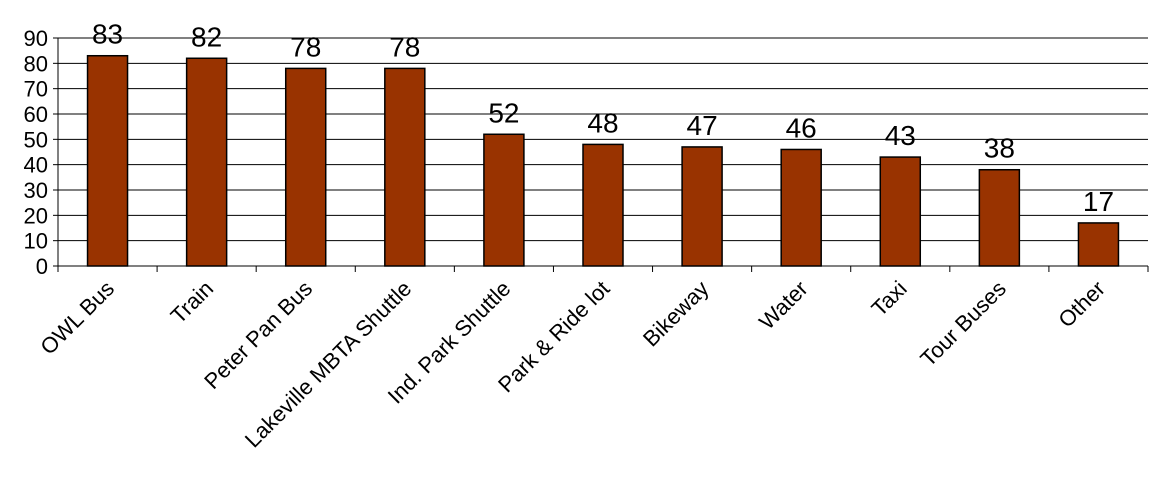 The width and height of the screenshot is (1152, 498). Describe the element at coordinates (503, 112) in the screenshot. I see `data-label: 52` at that location.